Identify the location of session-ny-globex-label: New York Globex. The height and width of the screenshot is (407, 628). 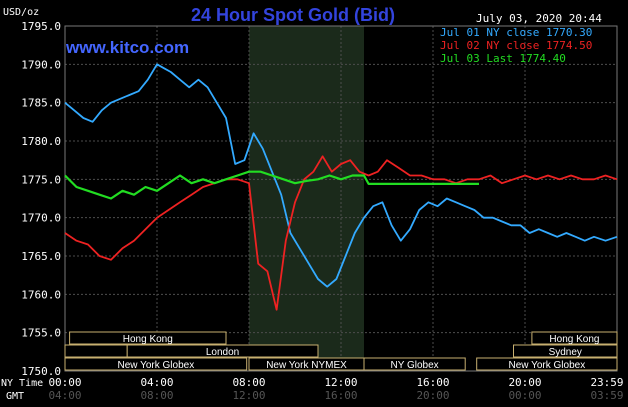
(155, 365).